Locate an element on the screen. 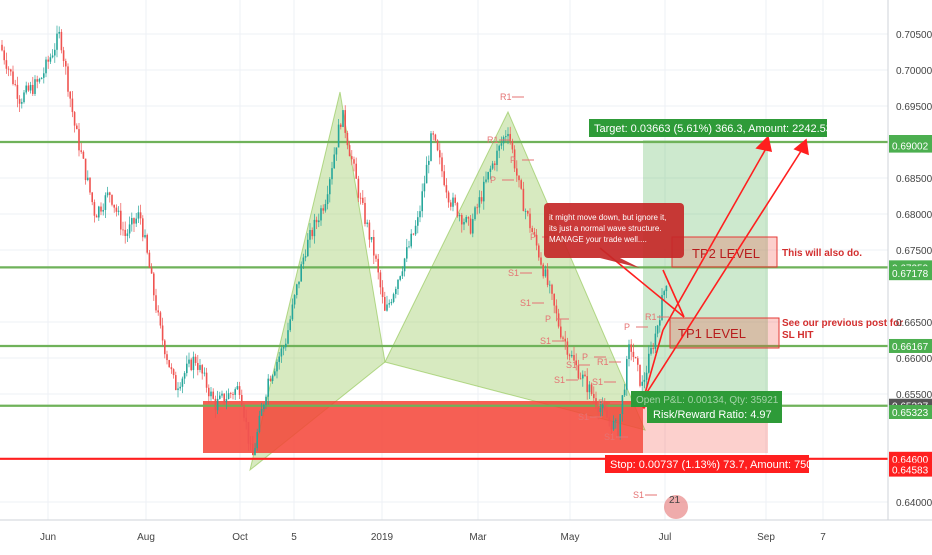 This screenshot has height=555, width=932. watermark-text: 21 is located at coordinates (675, 500).